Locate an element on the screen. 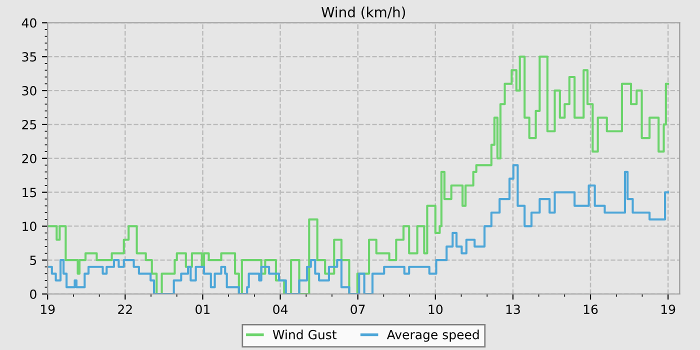 The width and height of the screenshot is (700, 350). x-tick-label: 16 is located at coordinates (591, 309).